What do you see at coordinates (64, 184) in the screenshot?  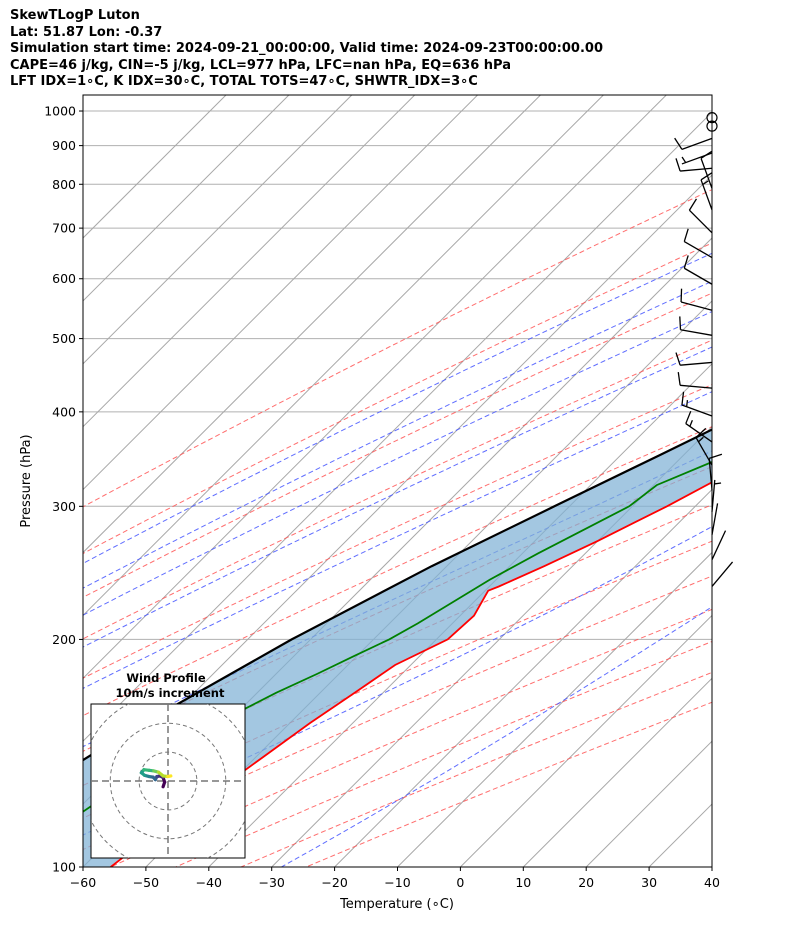 I see `y-tick-label: 800` at bounding box center [64, 184].